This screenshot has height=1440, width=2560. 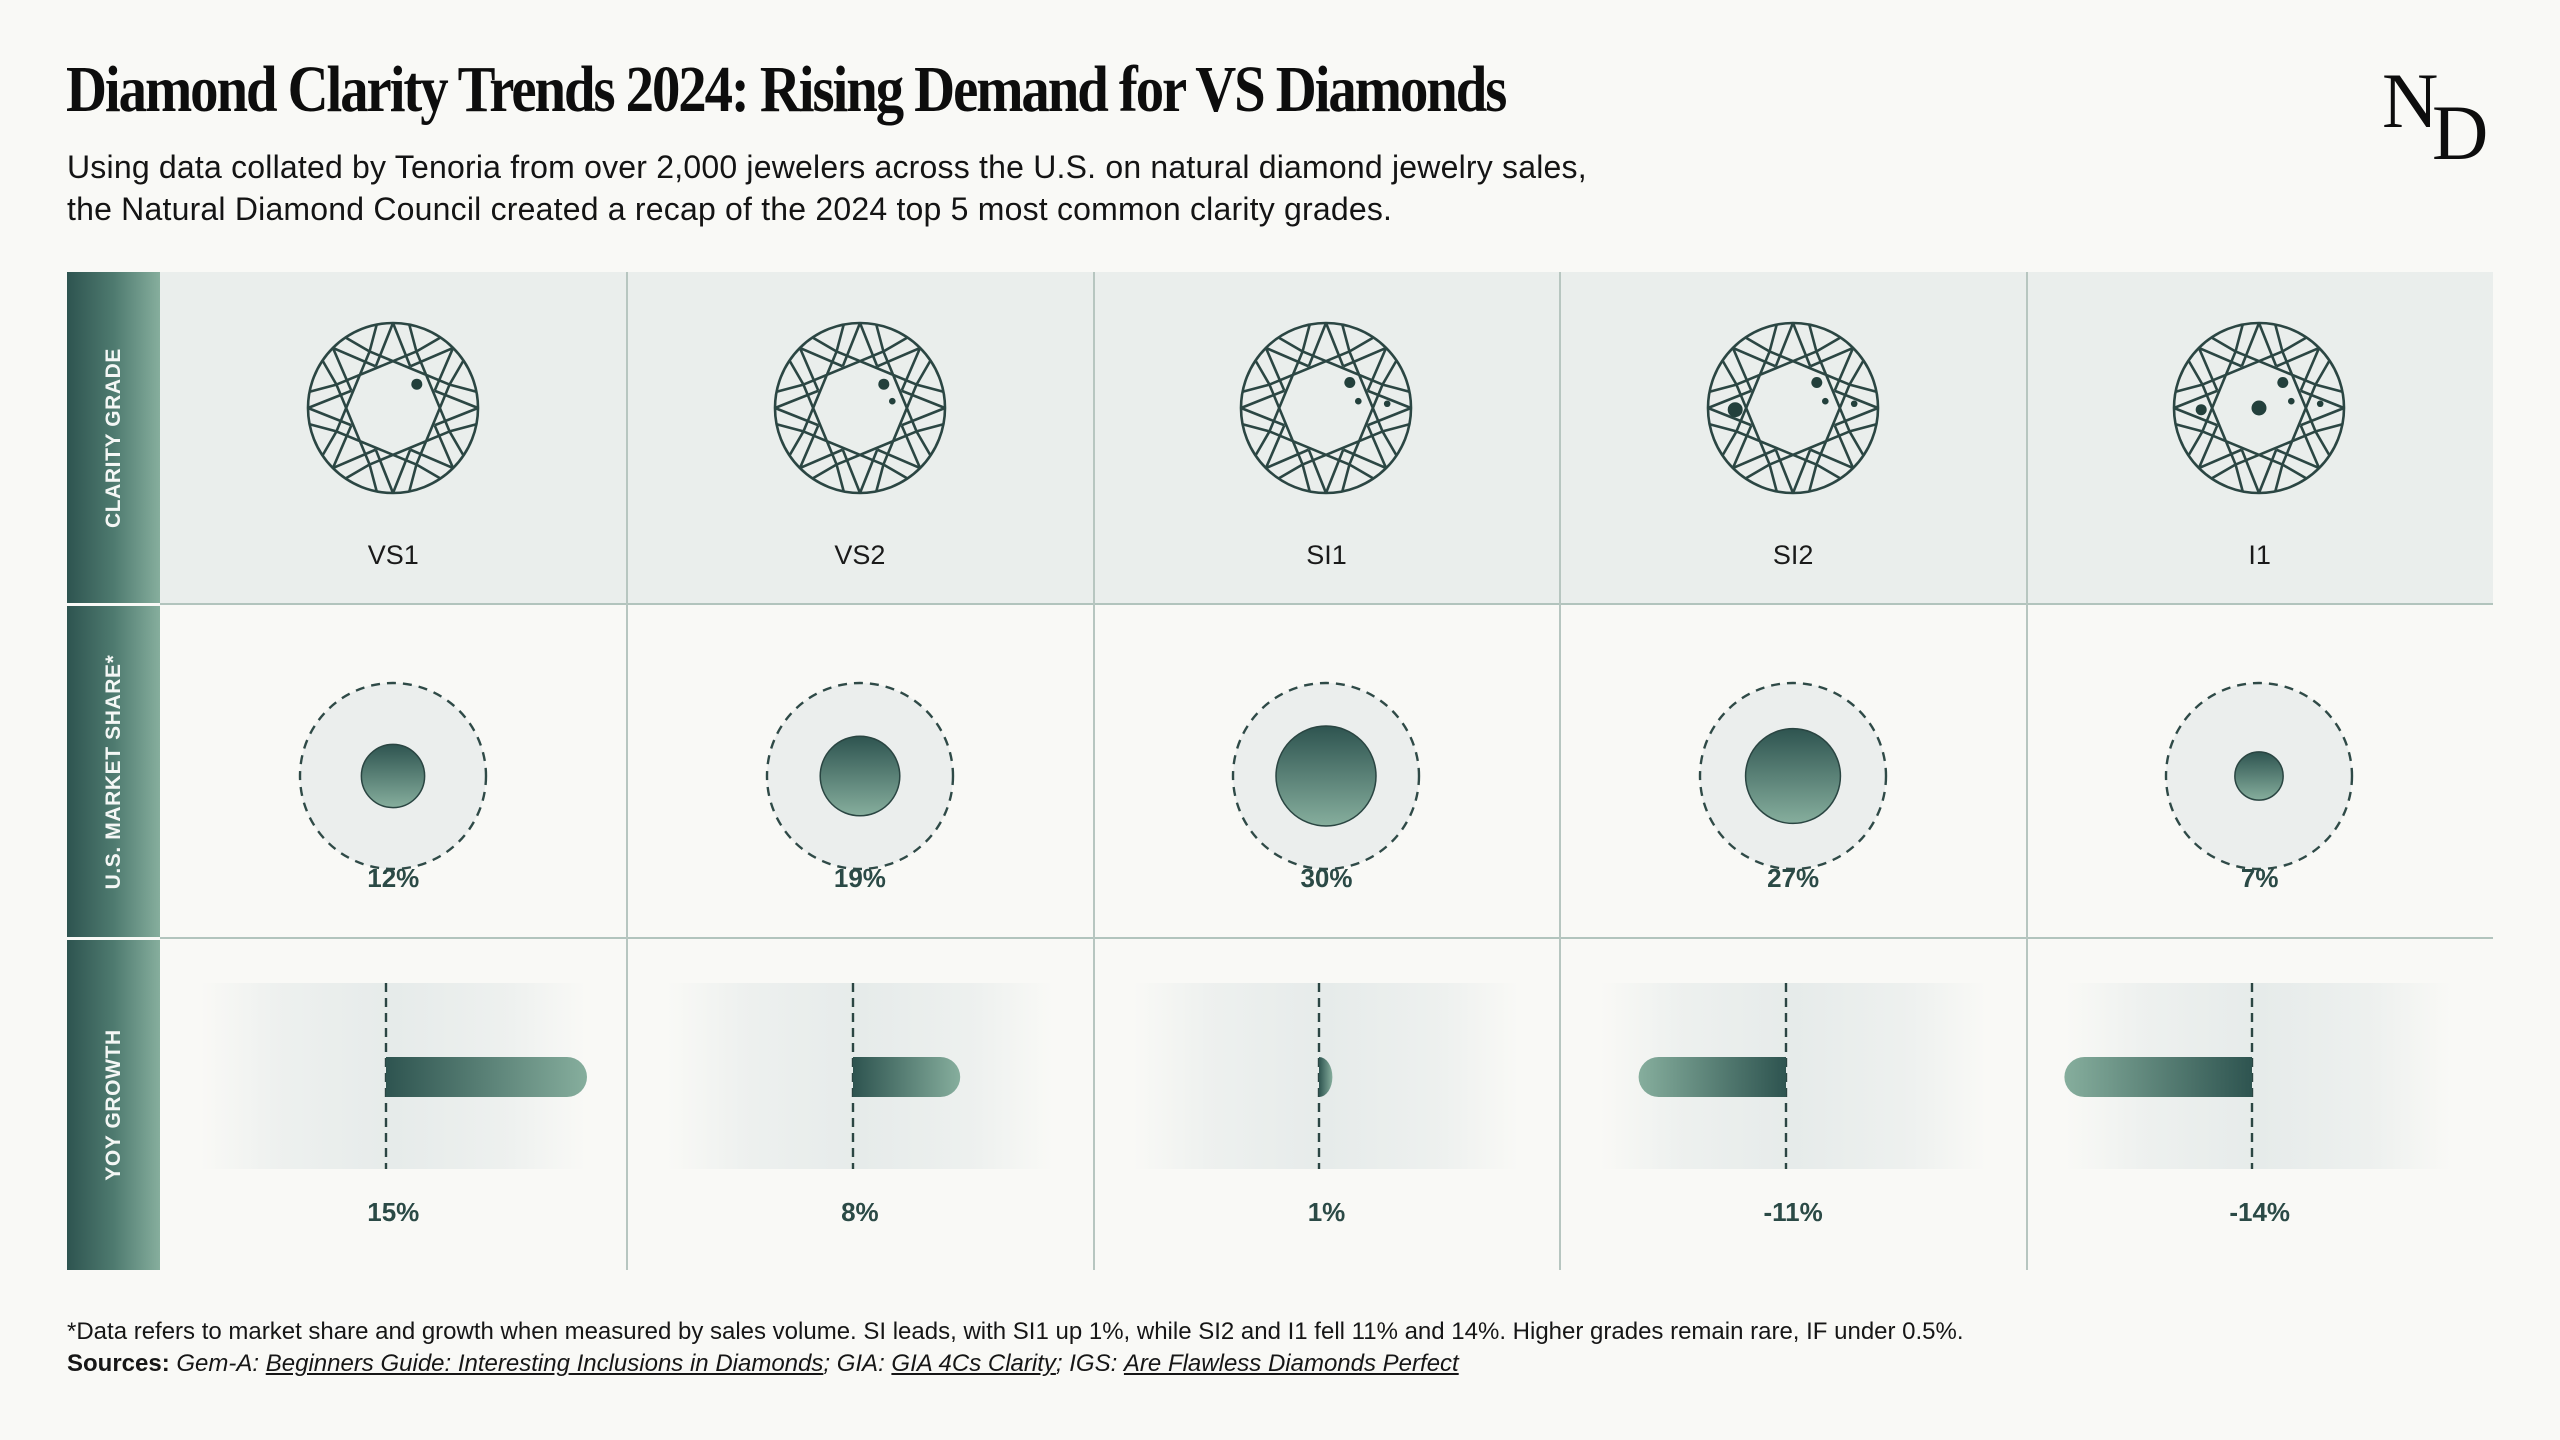 I want to click on market-share-cell-vs2: 19%, so click(x=860, y=771).